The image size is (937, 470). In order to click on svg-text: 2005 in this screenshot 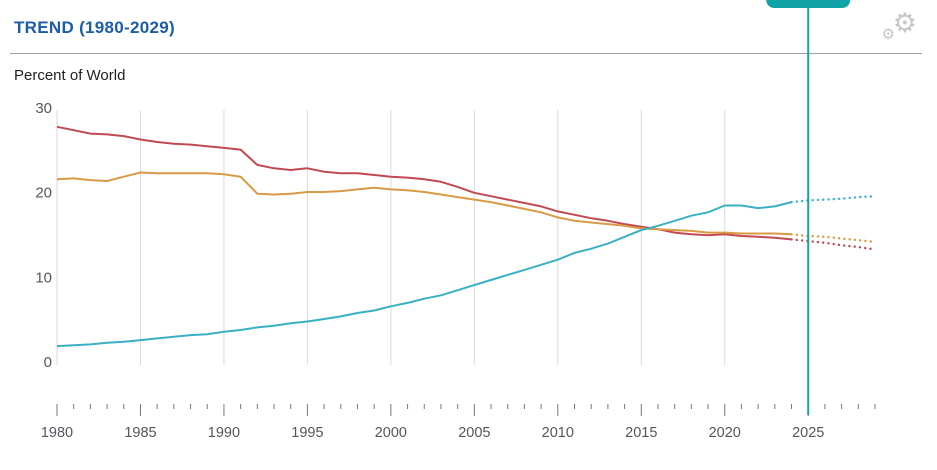, I will do `click(474, 433)`.